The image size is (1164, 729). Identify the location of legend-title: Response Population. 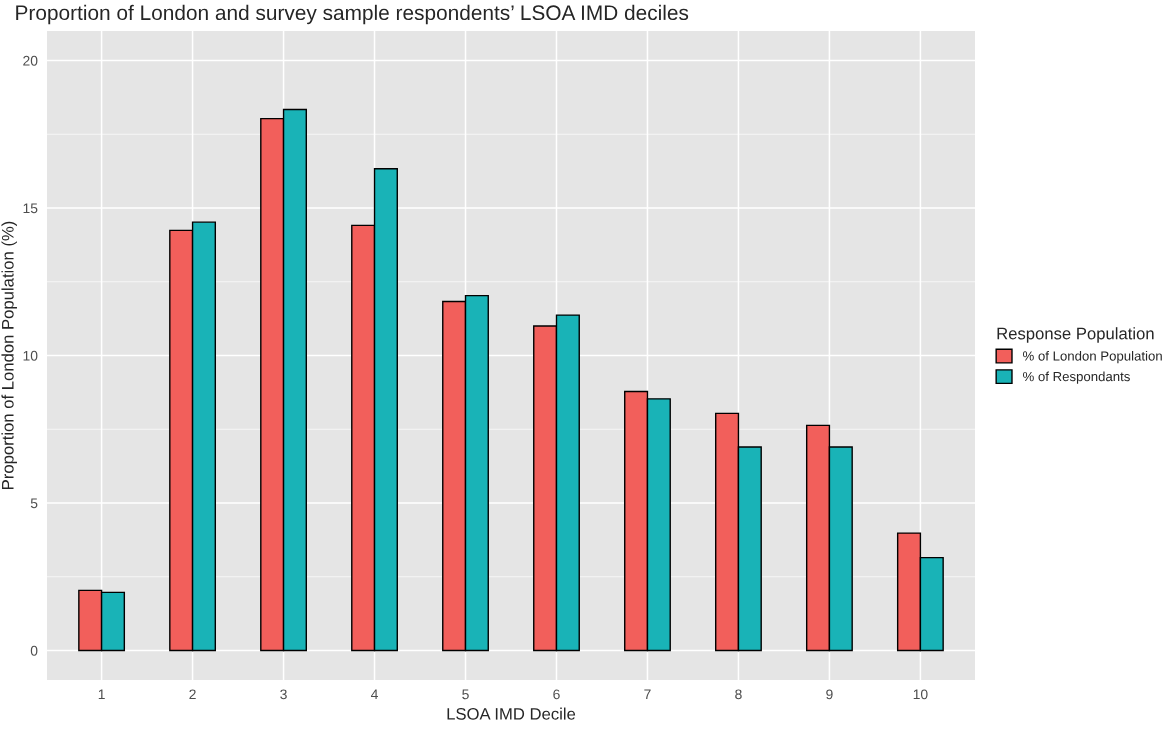
(1075, 335).